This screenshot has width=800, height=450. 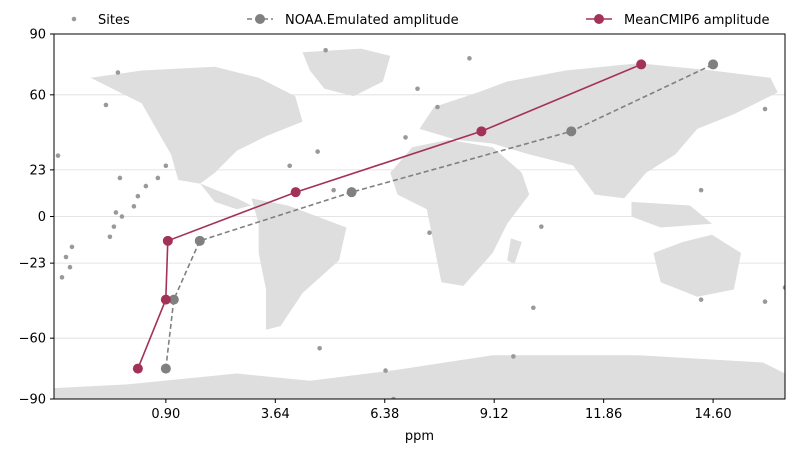 I want to click on land-south-america, so click(x=299, y=264).